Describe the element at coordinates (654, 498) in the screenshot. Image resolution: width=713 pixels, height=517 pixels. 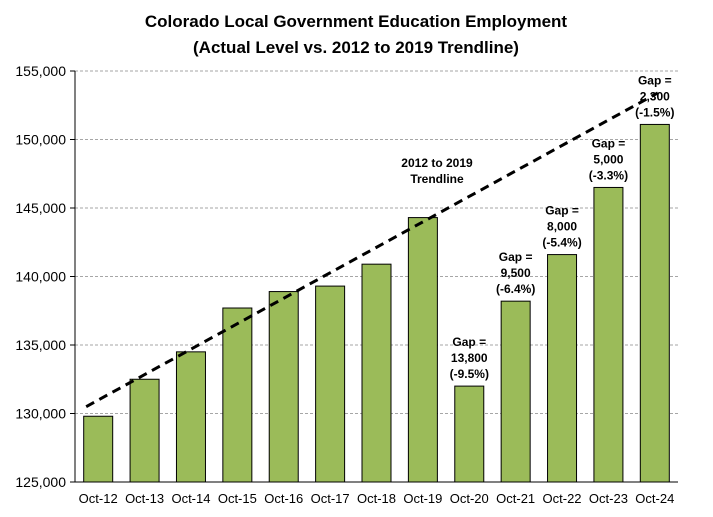
I see `x-tick-label: Oct-24` at that location.